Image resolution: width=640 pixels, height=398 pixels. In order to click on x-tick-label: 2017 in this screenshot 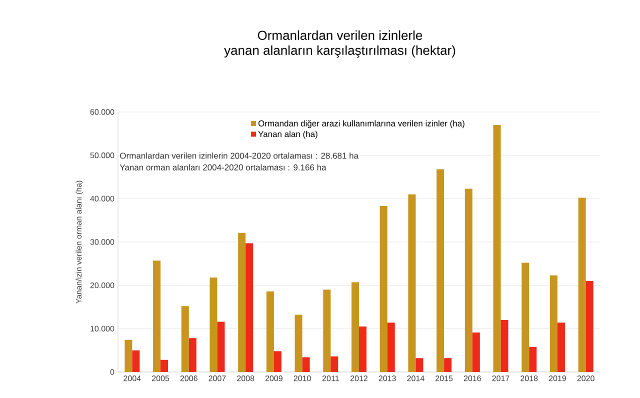, I will do `click(501, 379)`.